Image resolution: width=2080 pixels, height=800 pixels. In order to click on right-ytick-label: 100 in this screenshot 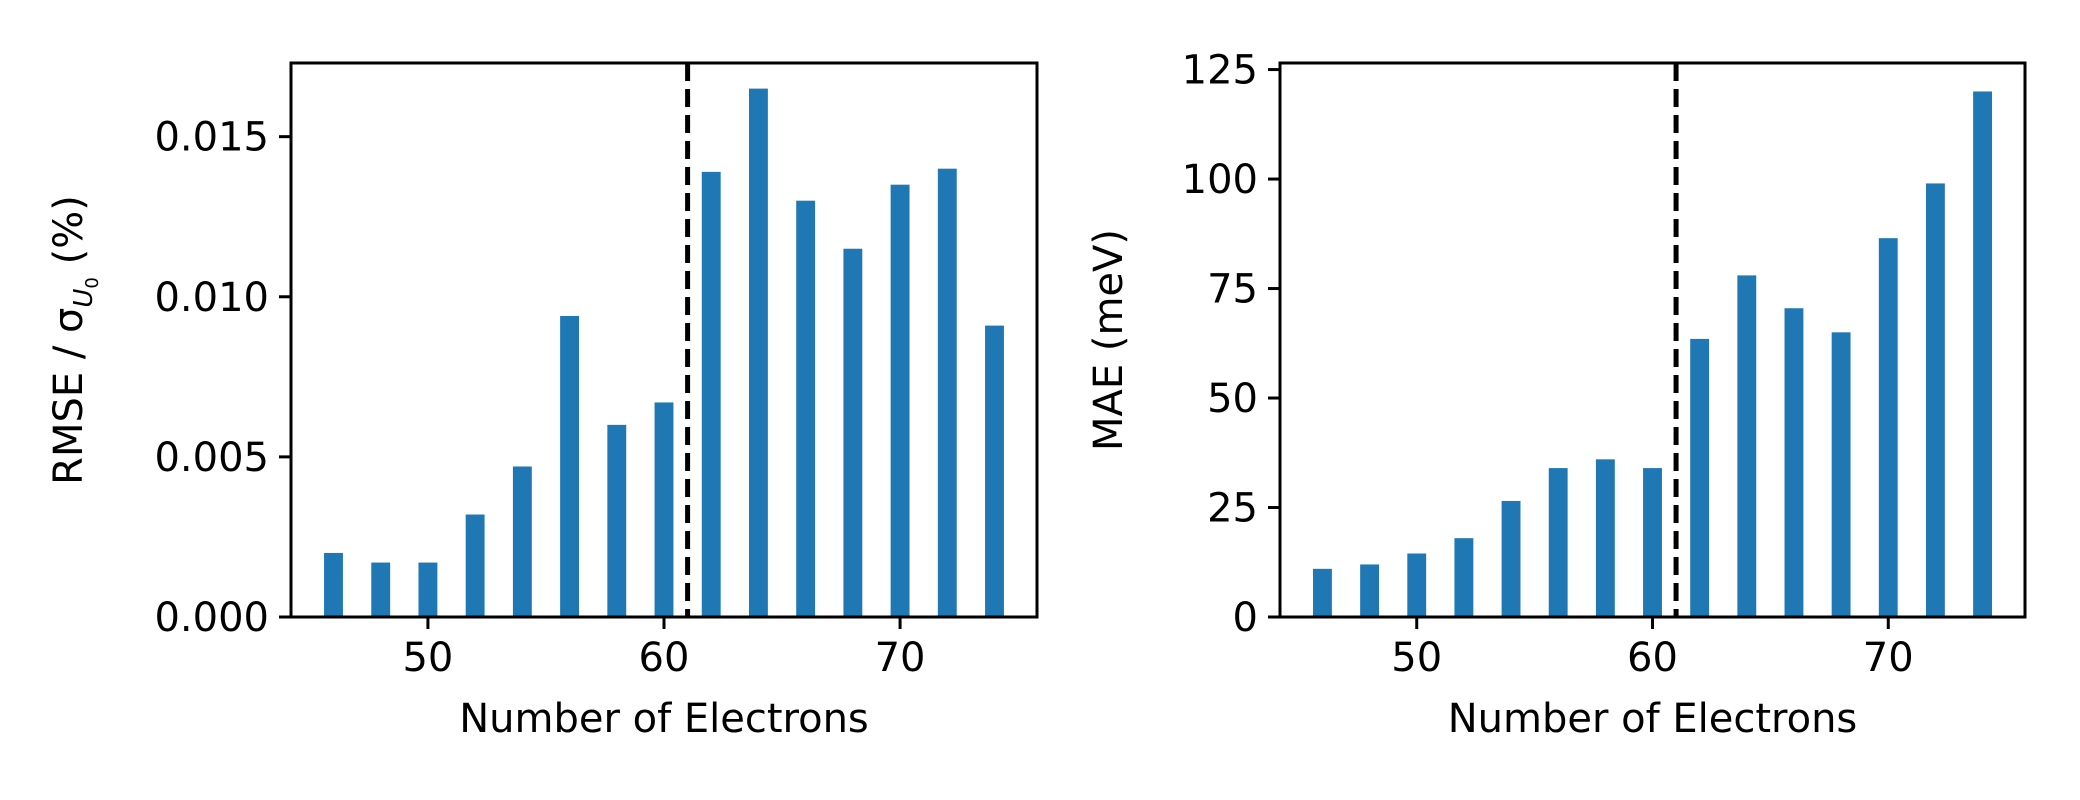, I will do `click(1220, 180)`.